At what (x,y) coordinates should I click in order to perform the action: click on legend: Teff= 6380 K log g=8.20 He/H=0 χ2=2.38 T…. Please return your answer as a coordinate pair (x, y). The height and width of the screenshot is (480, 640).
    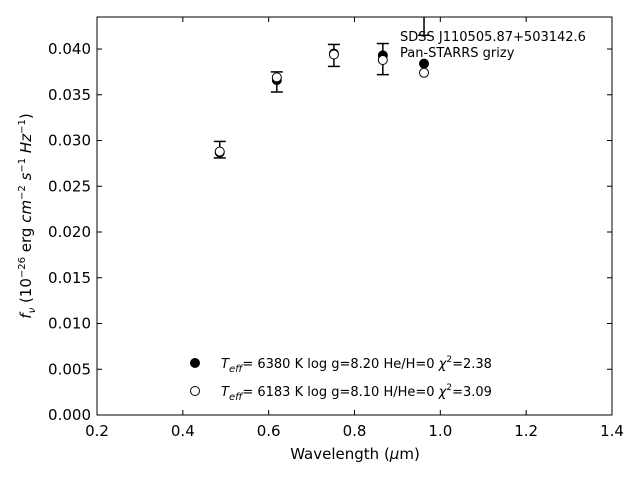
    Looking at the image, I should click on (341, 379).